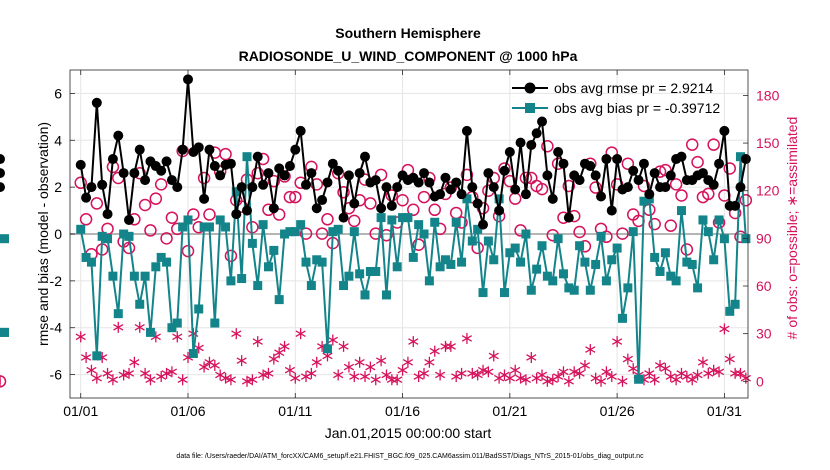 The image size is (830, 470). I want to click on y2-tick-label: 60, so click(764, 286).